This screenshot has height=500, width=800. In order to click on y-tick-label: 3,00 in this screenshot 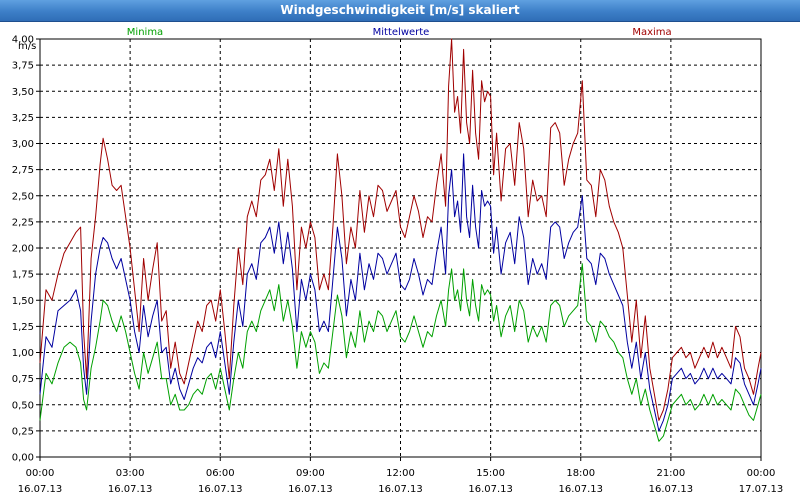, I will do `click(23, 144)`.